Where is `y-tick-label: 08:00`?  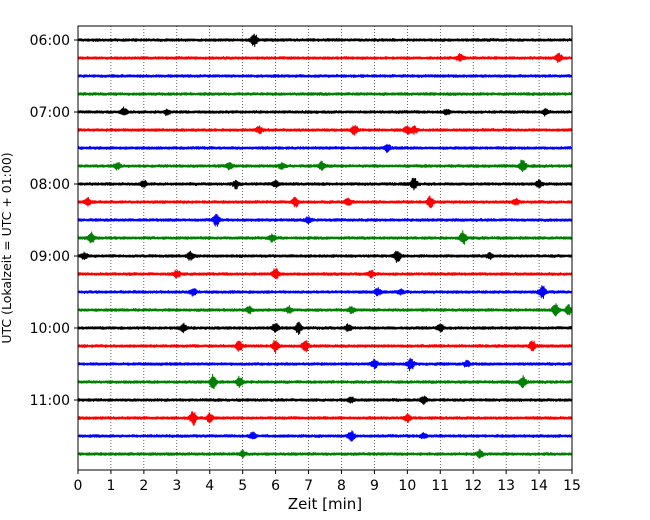 y-tick-label: 08:00 is located at coordinates (50, 185).